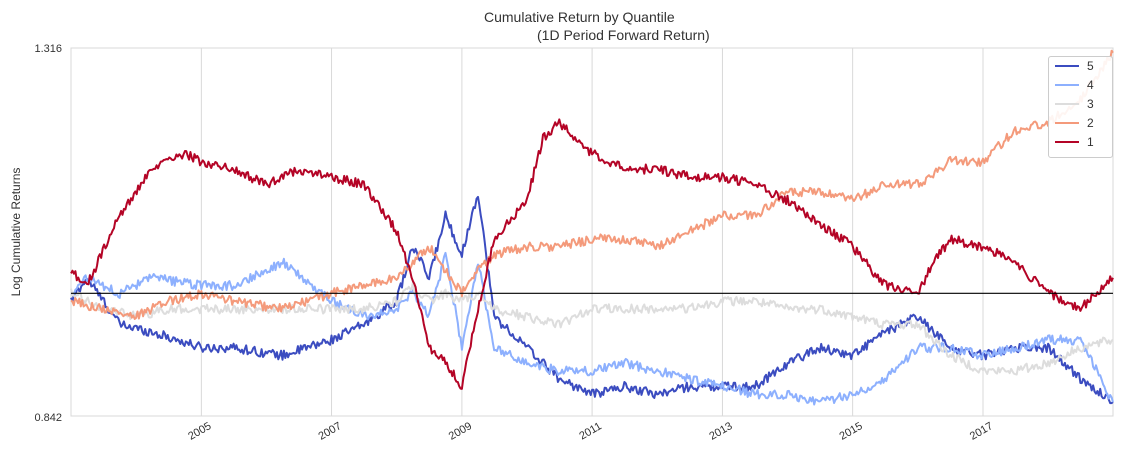  I want to click on legend-item-4: 4, so click(1074, 85).